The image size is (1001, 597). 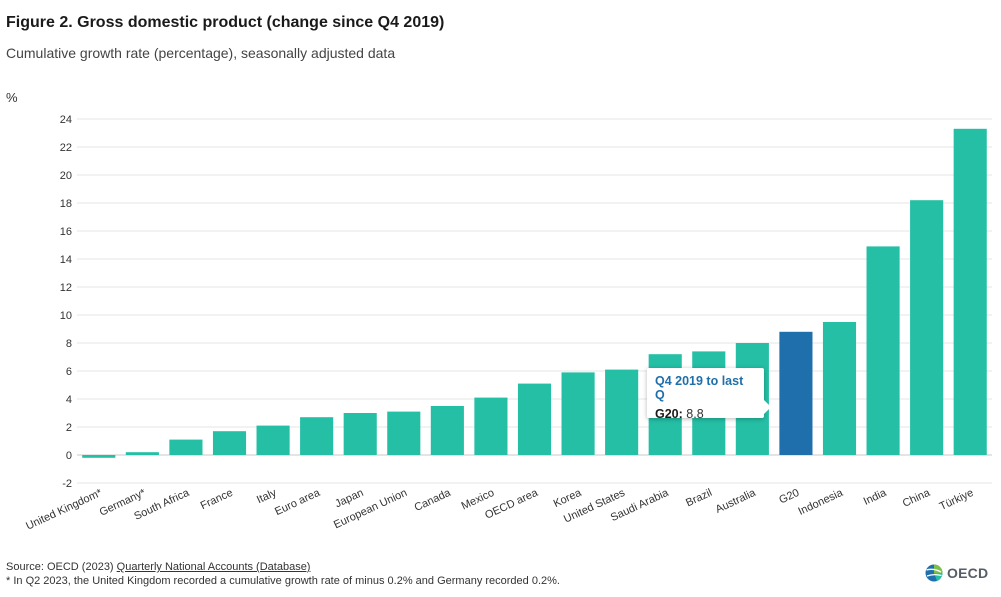 I want to click on x-tick-label: Italy, so click(x=267, y=497).